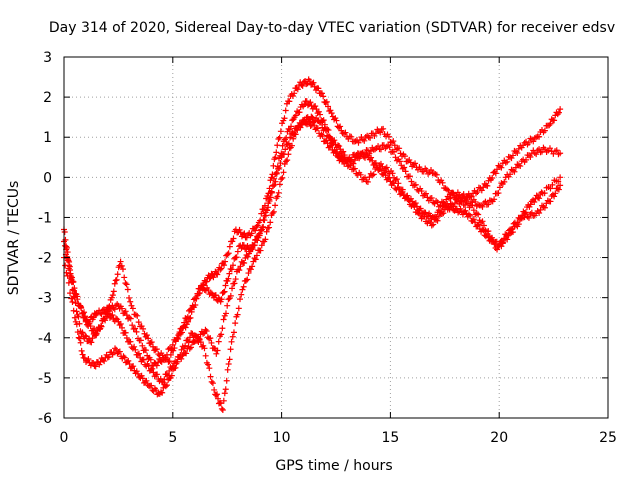 This screenshot has width=640, height=480. What do you see at coordinates (45, 419) in the screenshot?
I see `y-tick-label: -6` at bounding box center [45, 419].